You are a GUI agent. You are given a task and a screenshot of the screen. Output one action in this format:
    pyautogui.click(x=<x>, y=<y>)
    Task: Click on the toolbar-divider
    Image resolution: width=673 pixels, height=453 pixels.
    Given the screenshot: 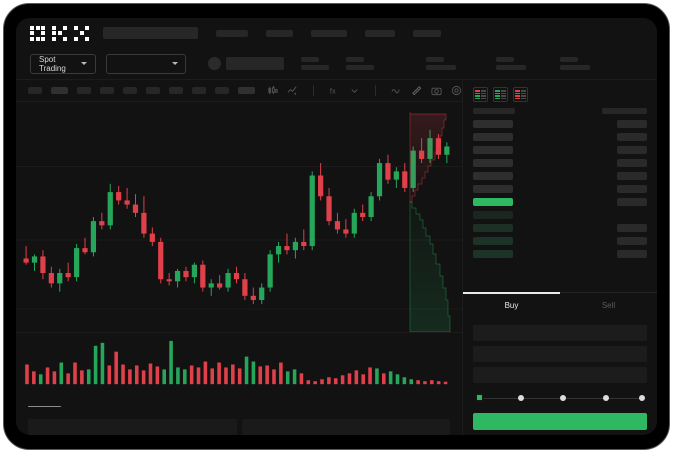 What is the action you would take?
    pyautogui.click(x=313, y=90)
    